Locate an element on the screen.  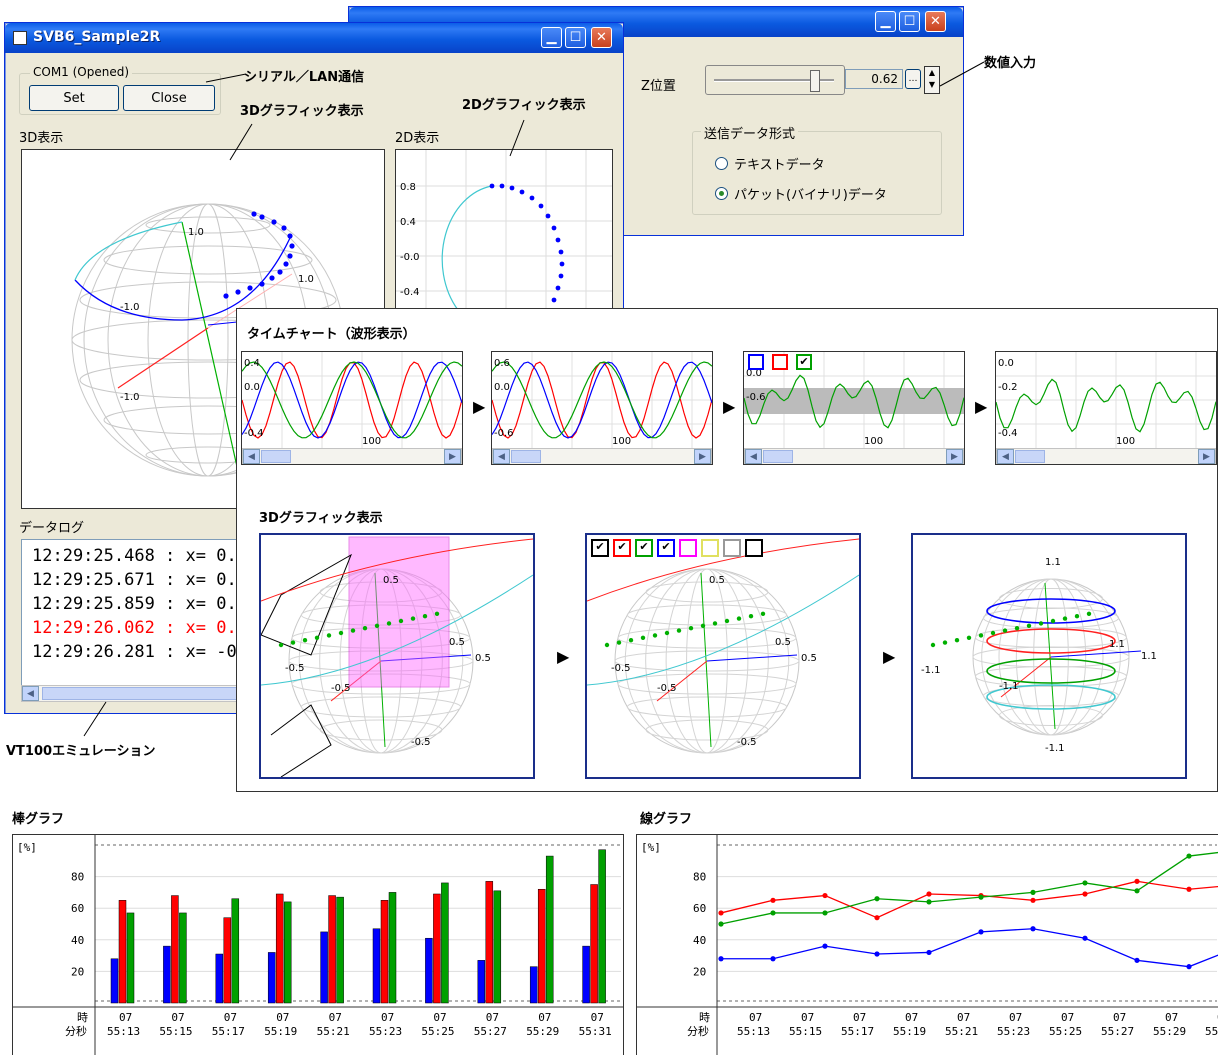
radio-text-data: テキストデータ is located at coordinates (770, 163).